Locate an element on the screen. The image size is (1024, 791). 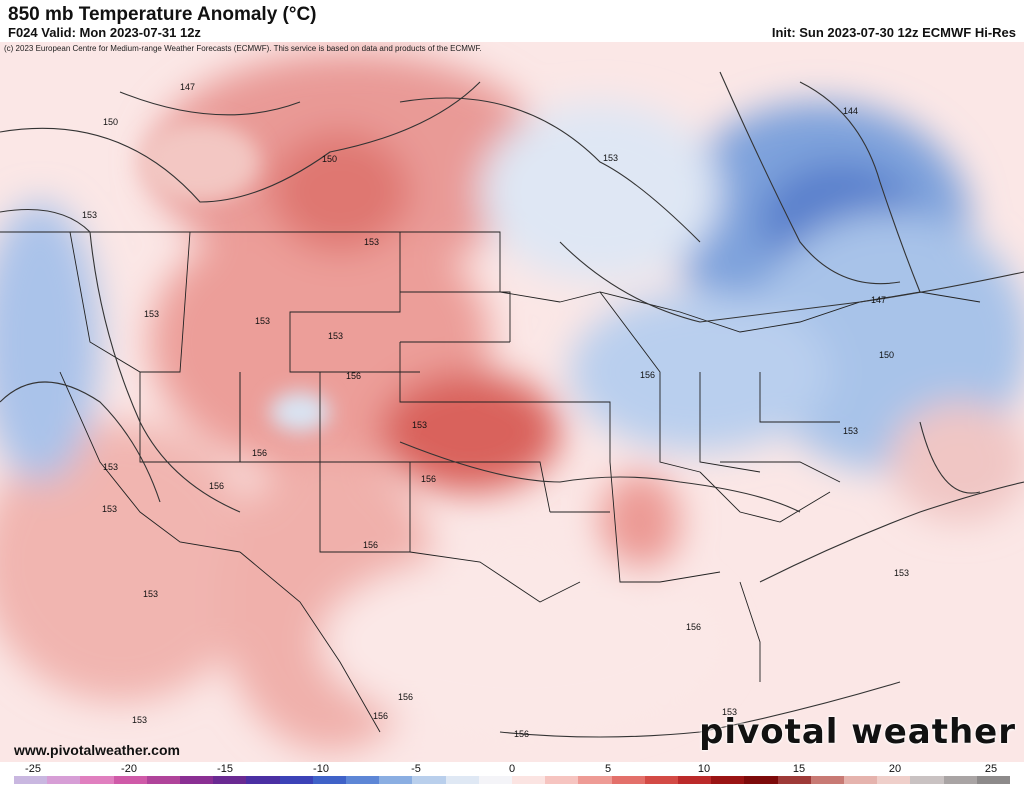
colorbar-tick: 10 is located at coordinates (704, 769).